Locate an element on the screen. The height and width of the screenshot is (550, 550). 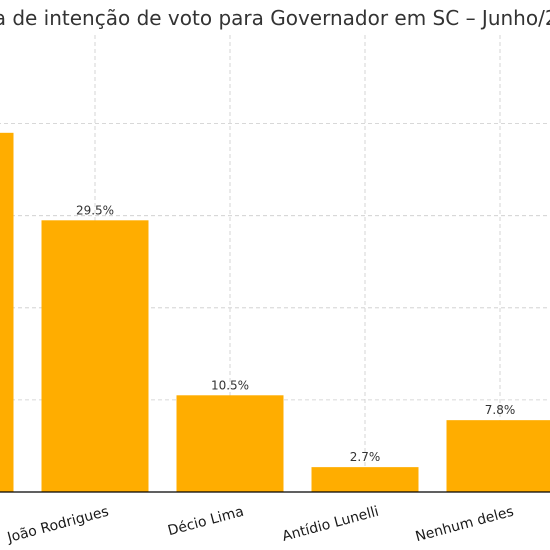
x-tick-label: Antídio Lunelli is located at coordinates (331, 524).